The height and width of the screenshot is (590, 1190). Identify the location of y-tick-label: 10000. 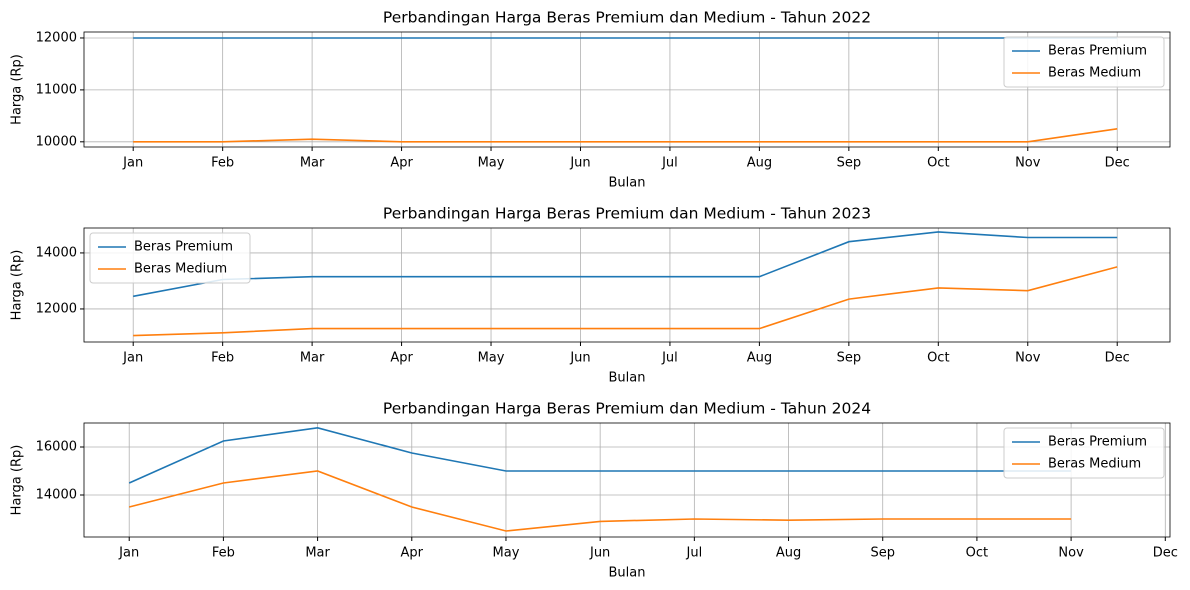
(56, 141).